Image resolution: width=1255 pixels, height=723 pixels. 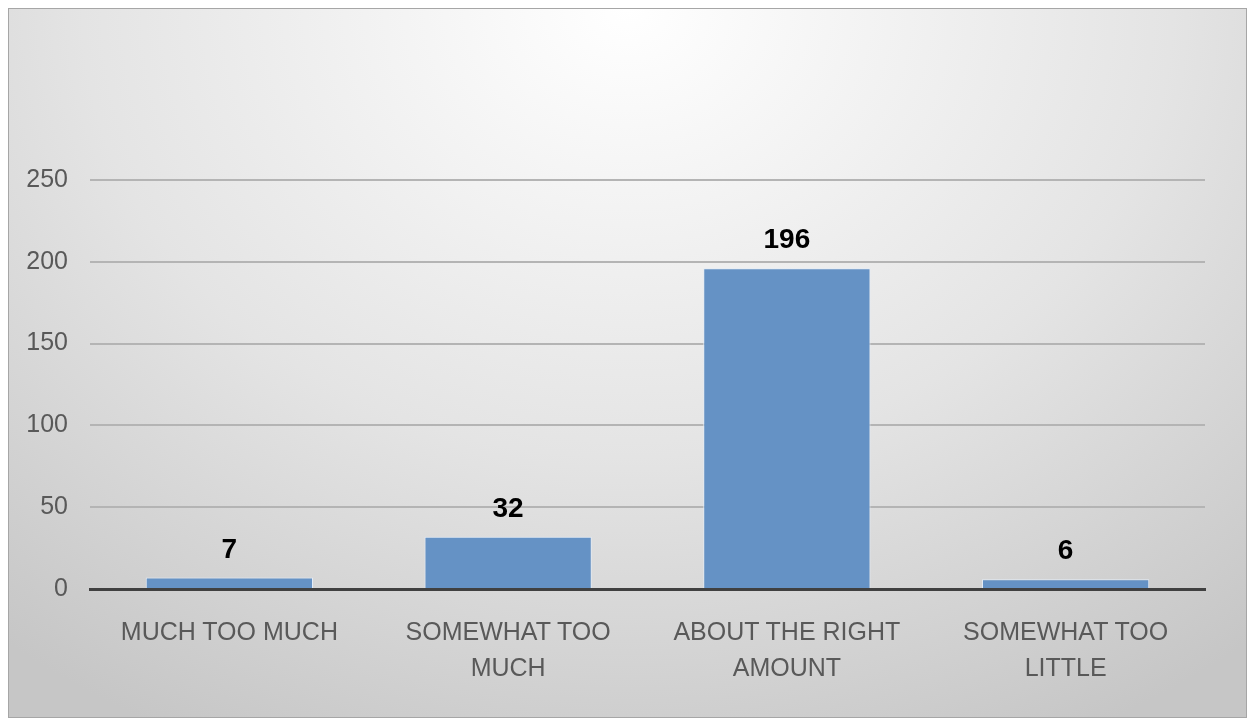 I want to click on data-label: 6, so click(x=1065, y=550).